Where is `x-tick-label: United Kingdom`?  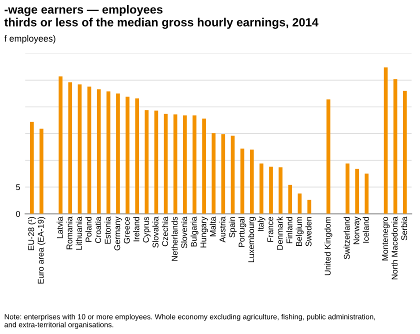 x-tick-label: United Kingdom is located at coordinates (328, 246).